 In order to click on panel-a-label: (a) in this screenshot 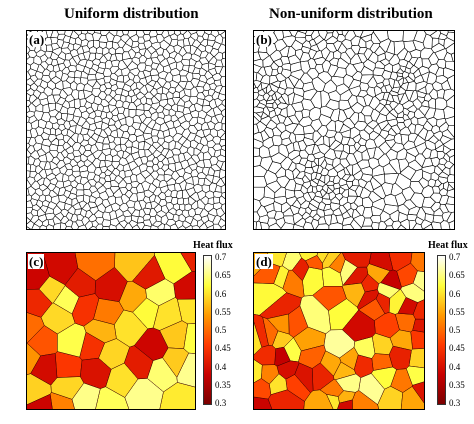, I will do `click(37, 39)`.